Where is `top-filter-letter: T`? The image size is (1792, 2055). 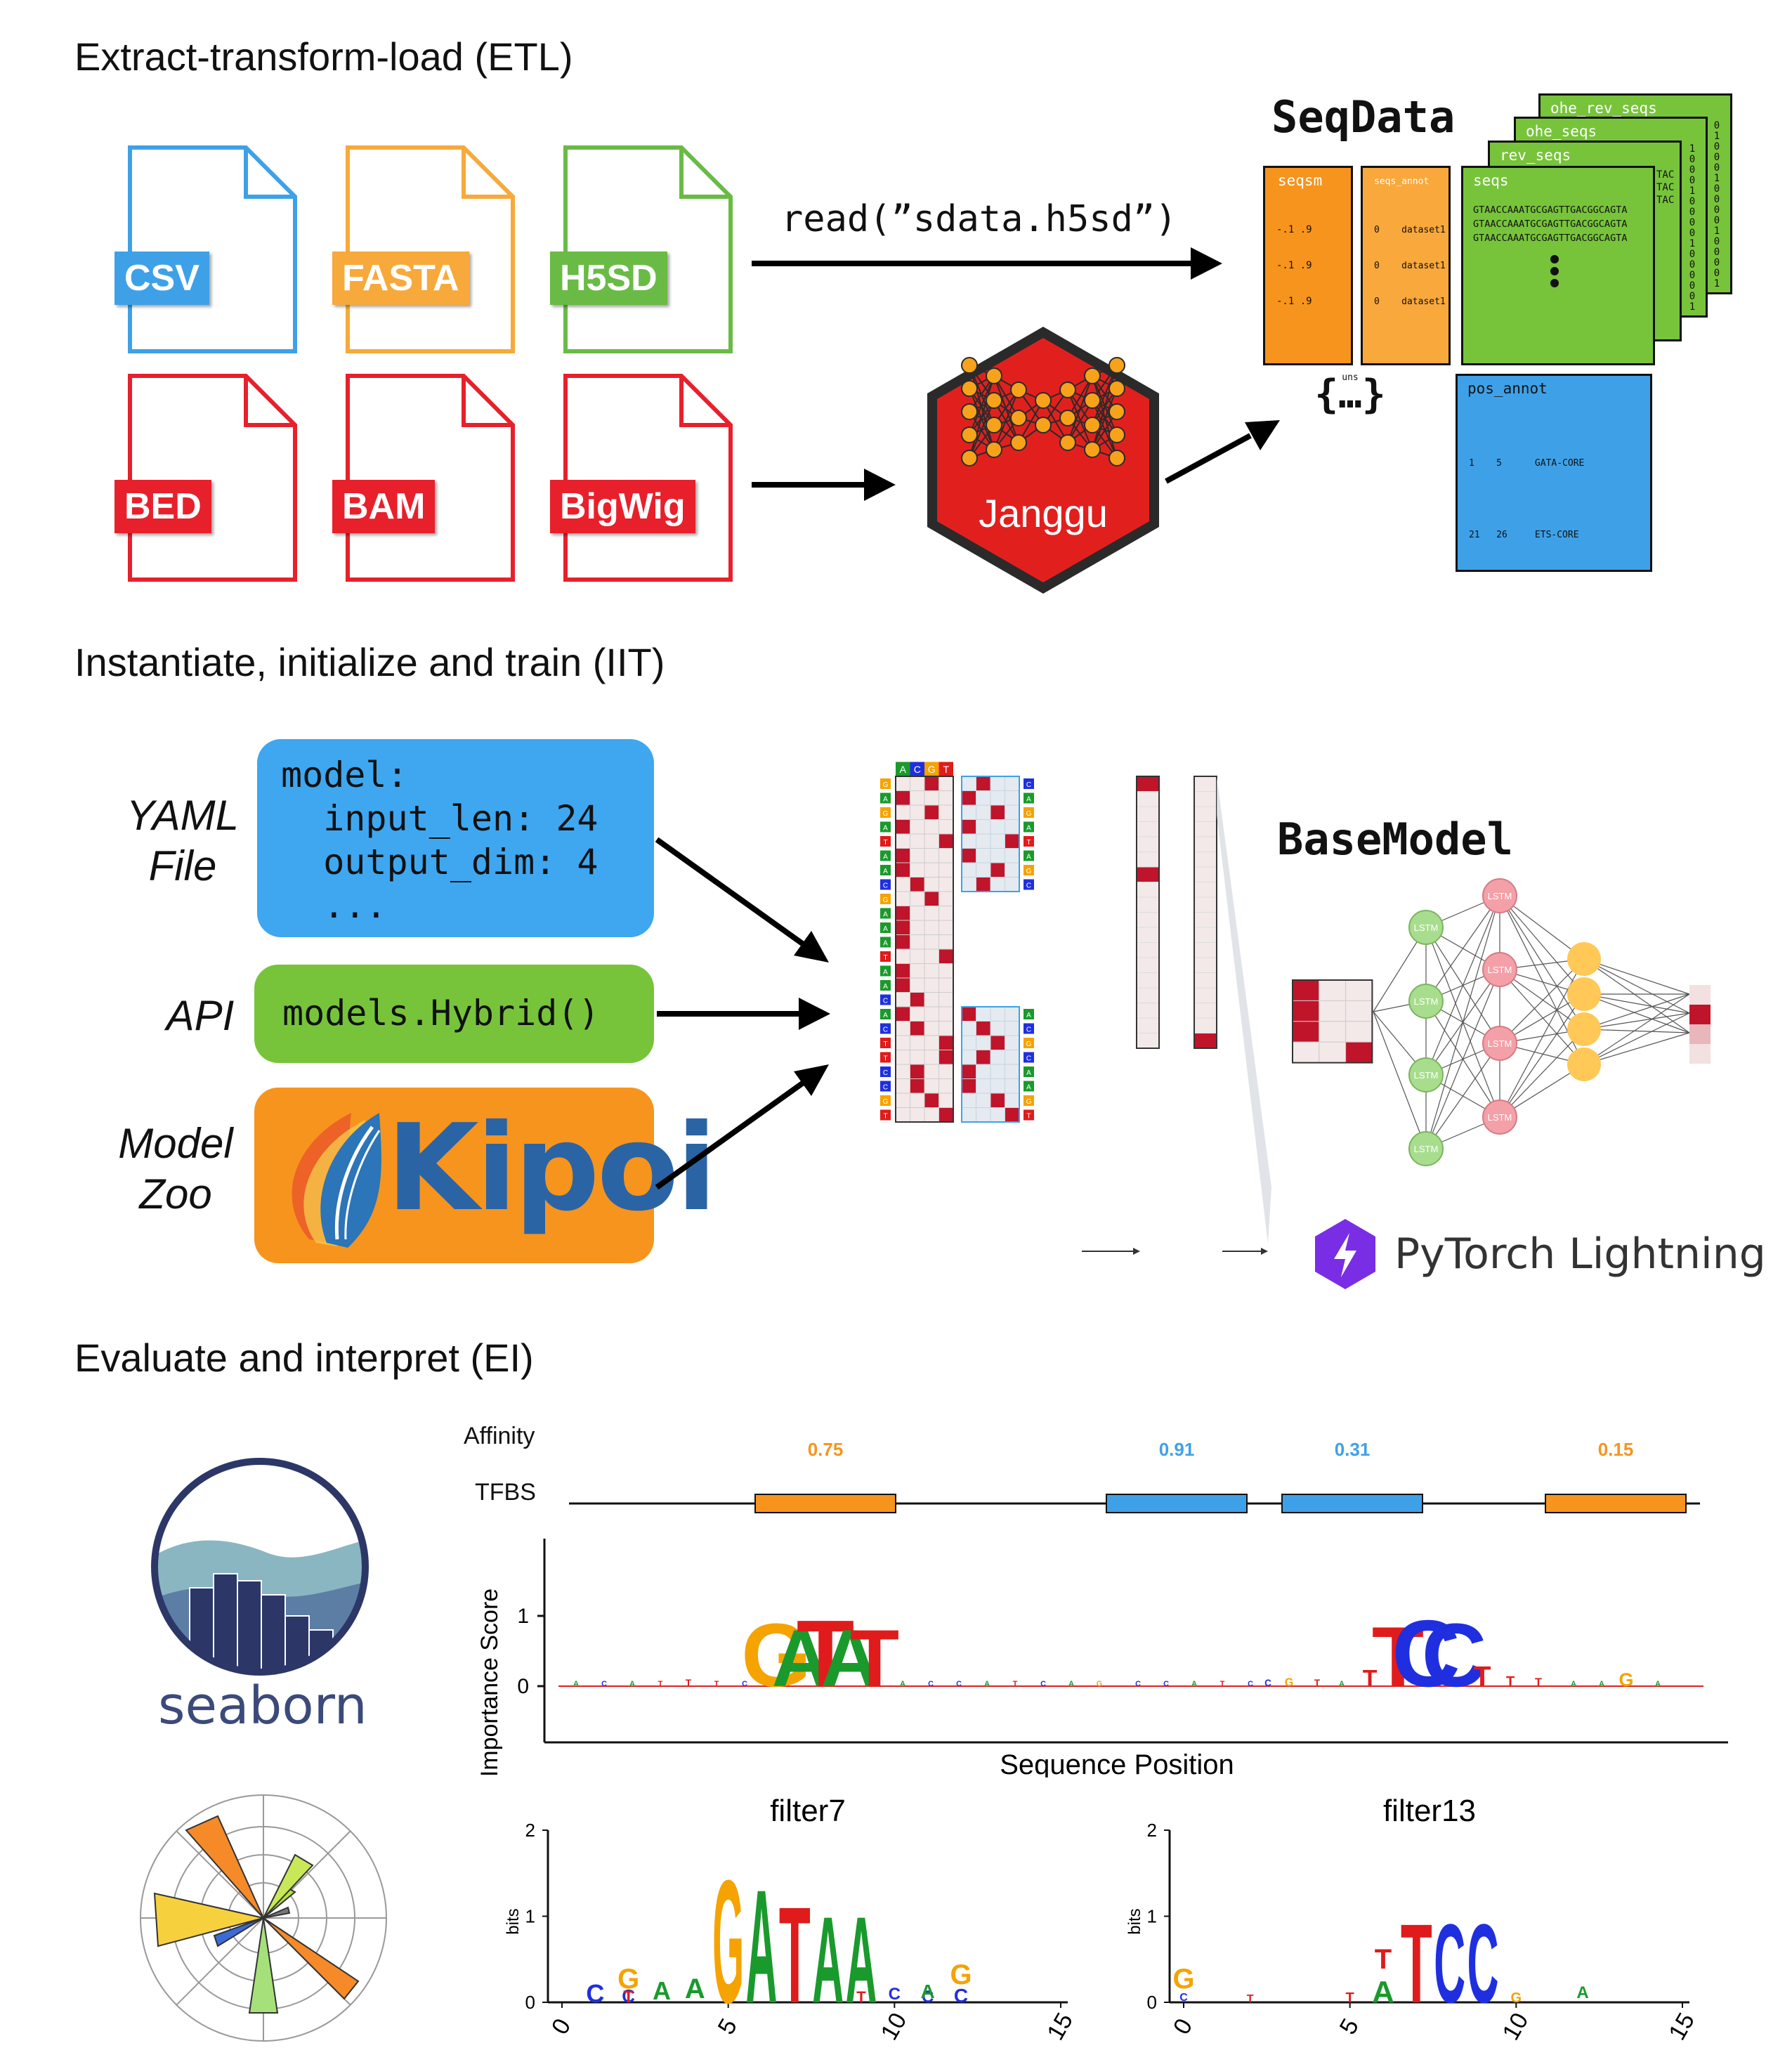
top-filter-letter: T is located at coordinates (1029, 843).